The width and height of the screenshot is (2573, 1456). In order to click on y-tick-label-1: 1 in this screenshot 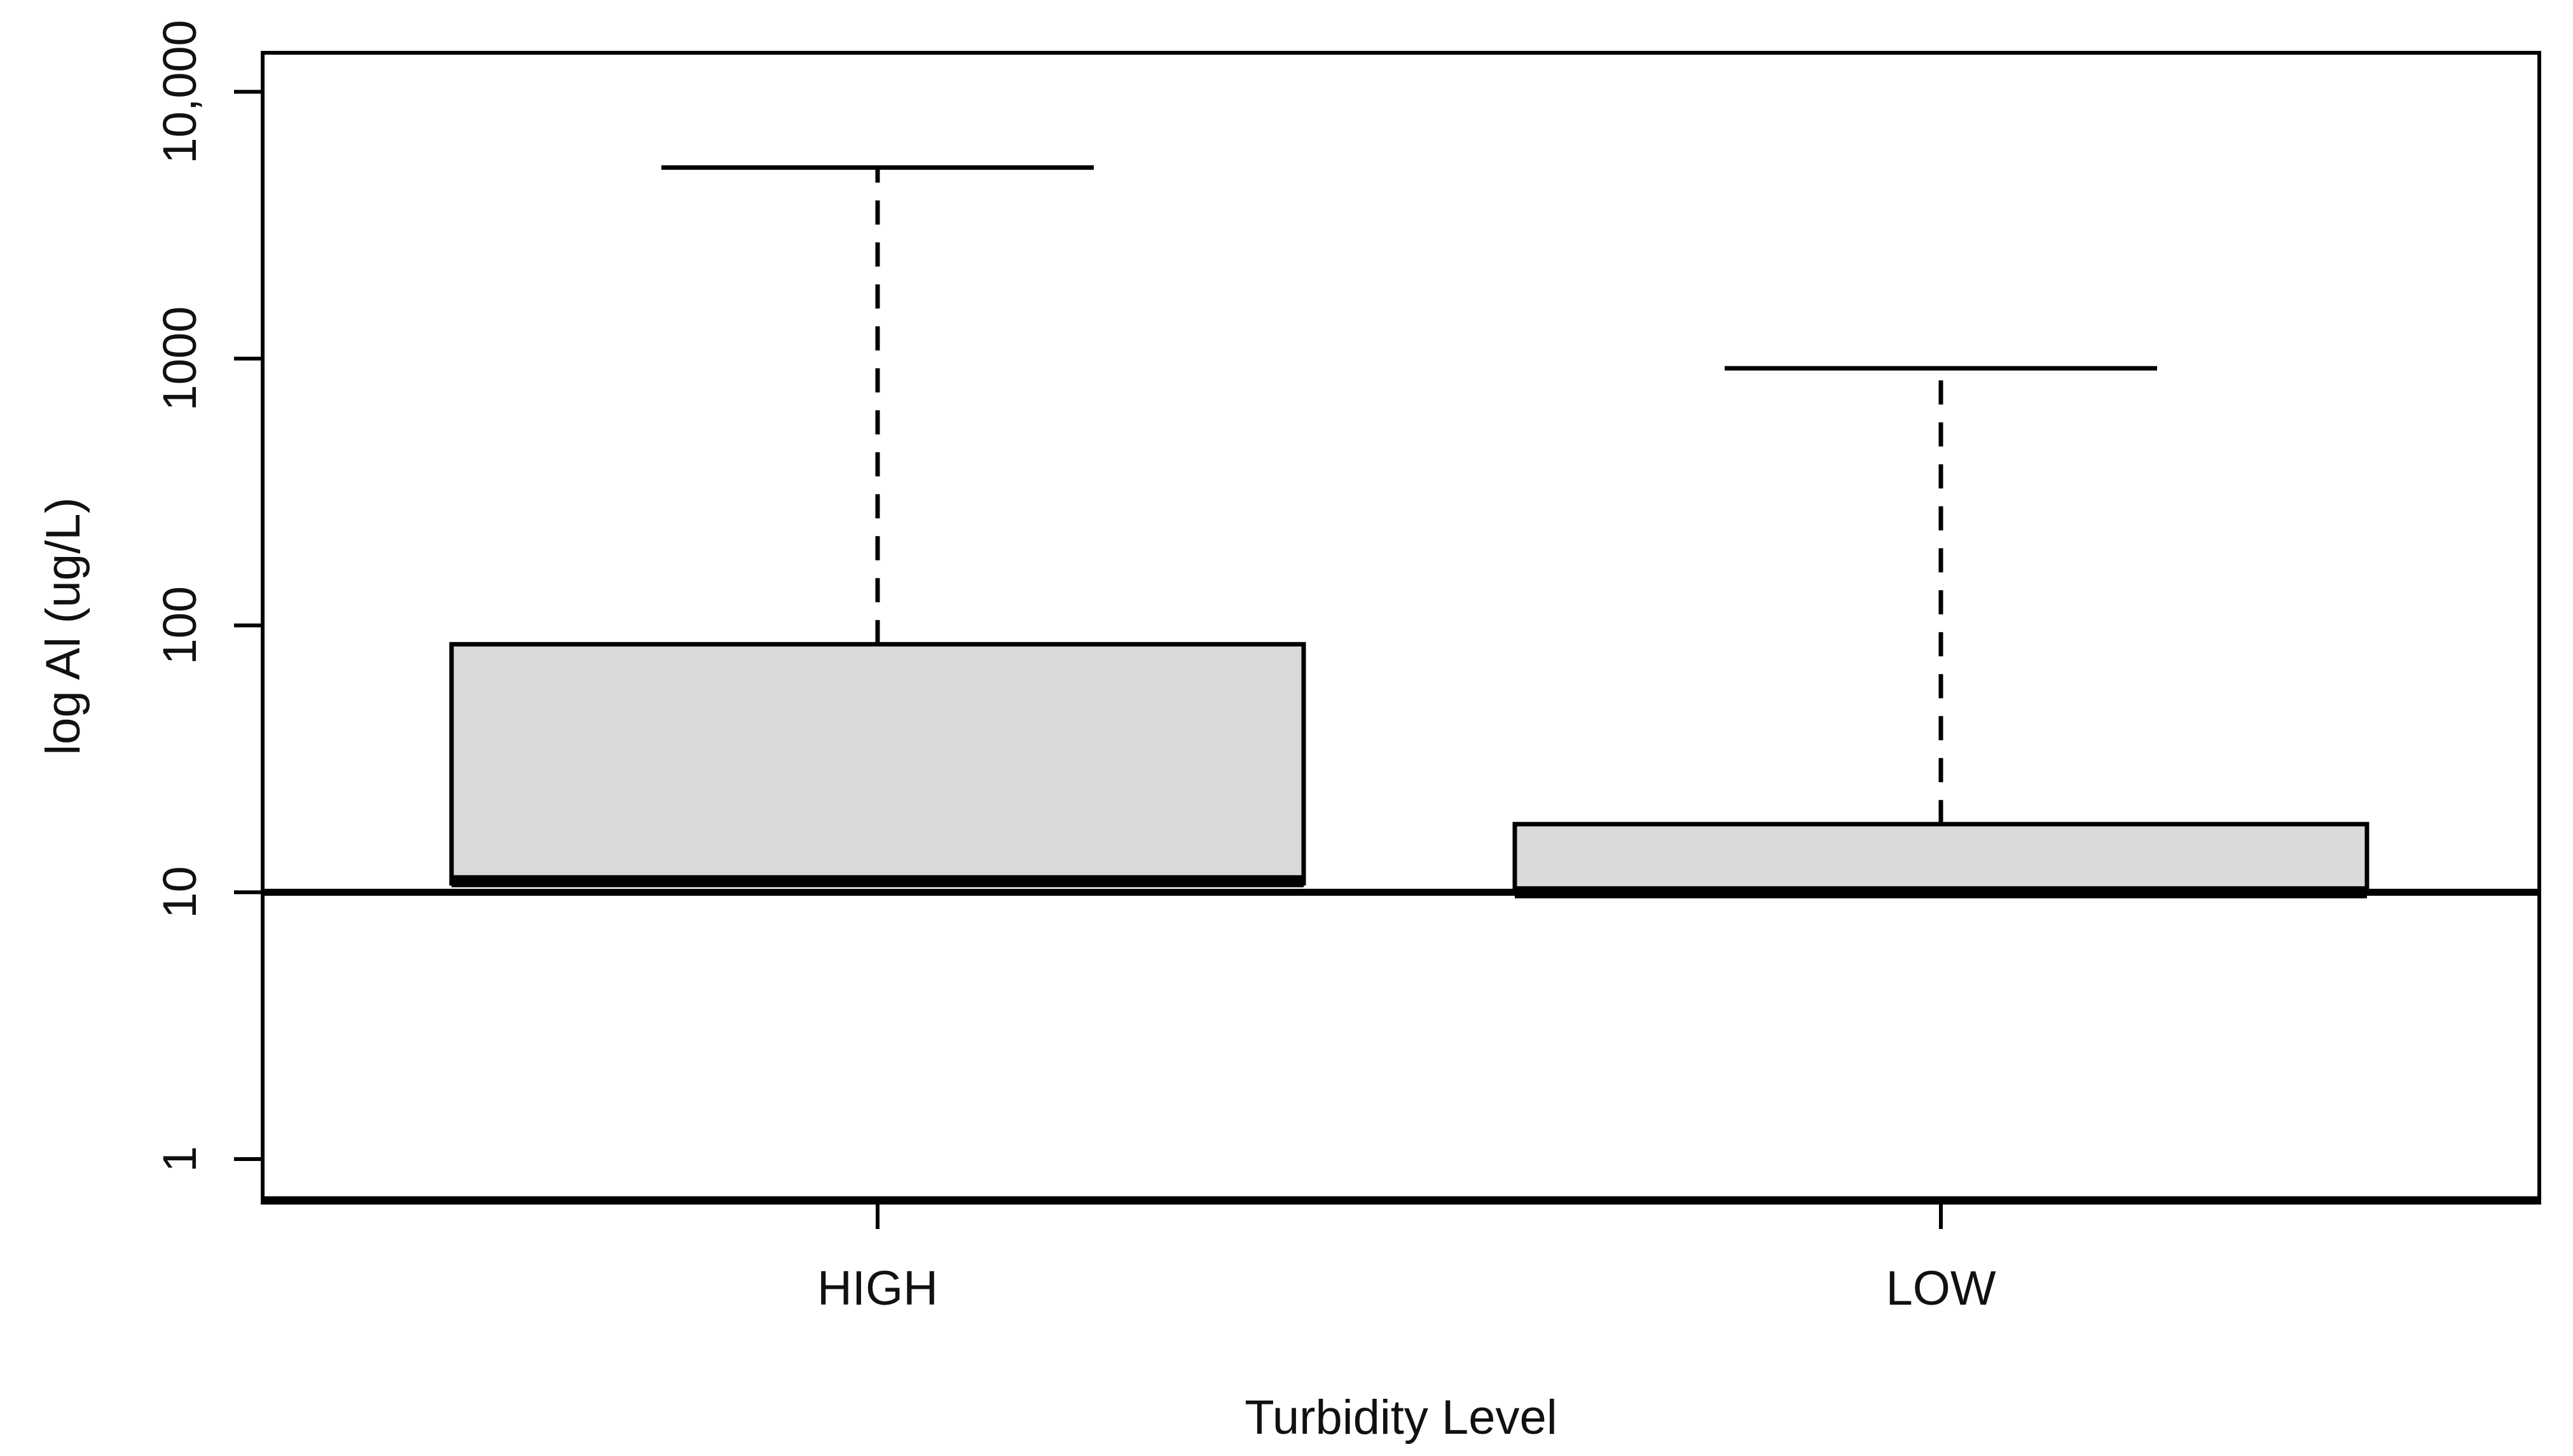, I will do `click(179, 1159)`.